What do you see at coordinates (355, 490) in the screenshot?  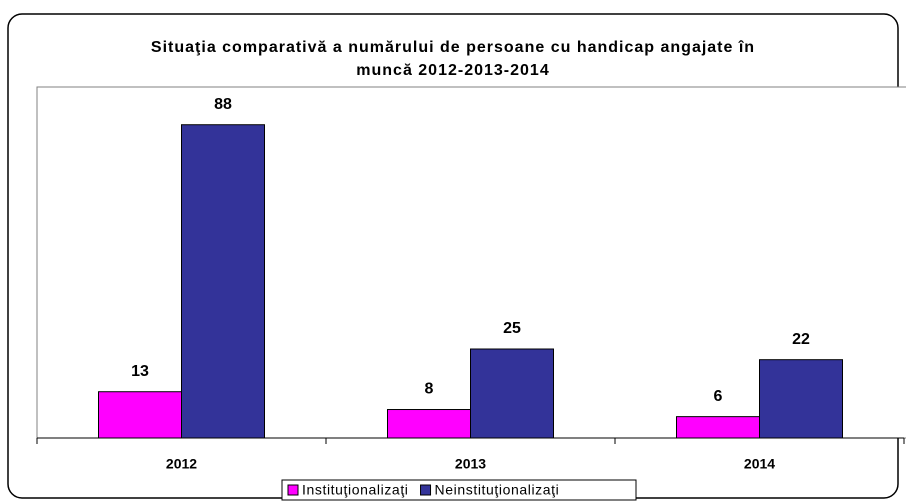 I see `legend-label: Instituţionalizaţi` at bounding box center [355, 490].